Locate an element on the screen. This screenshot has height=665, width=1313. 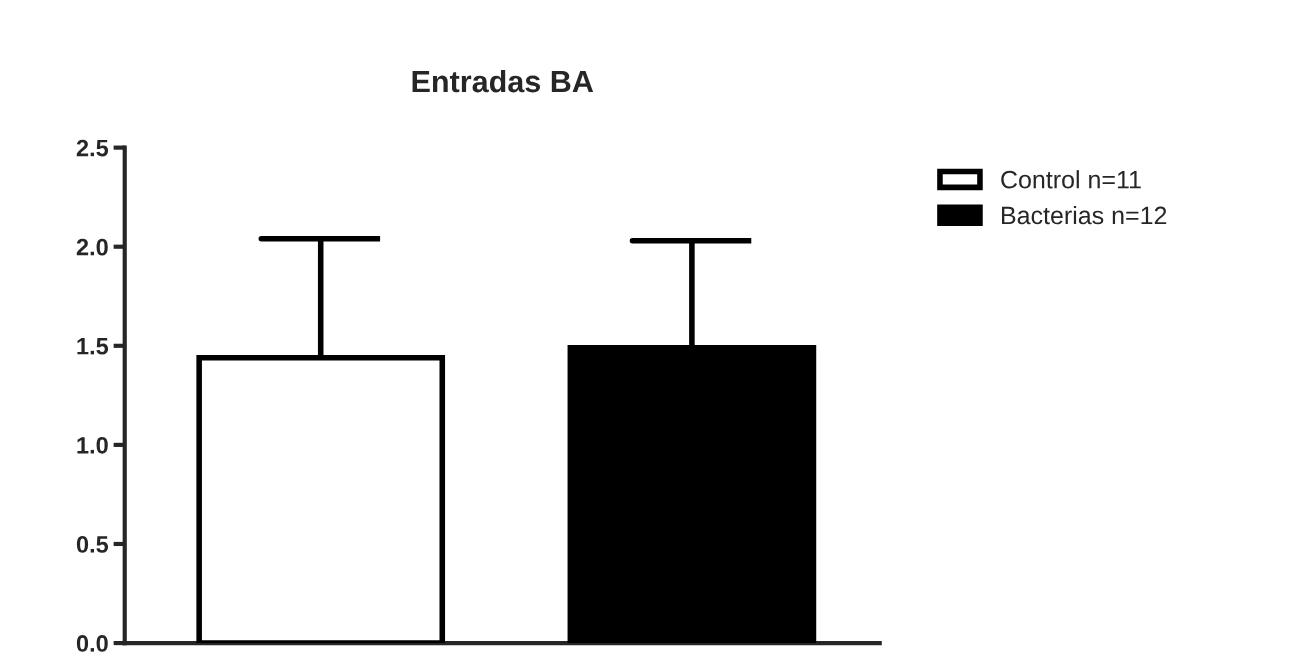
y-tick-label: 0.5 is located at coordinates (92, 544).